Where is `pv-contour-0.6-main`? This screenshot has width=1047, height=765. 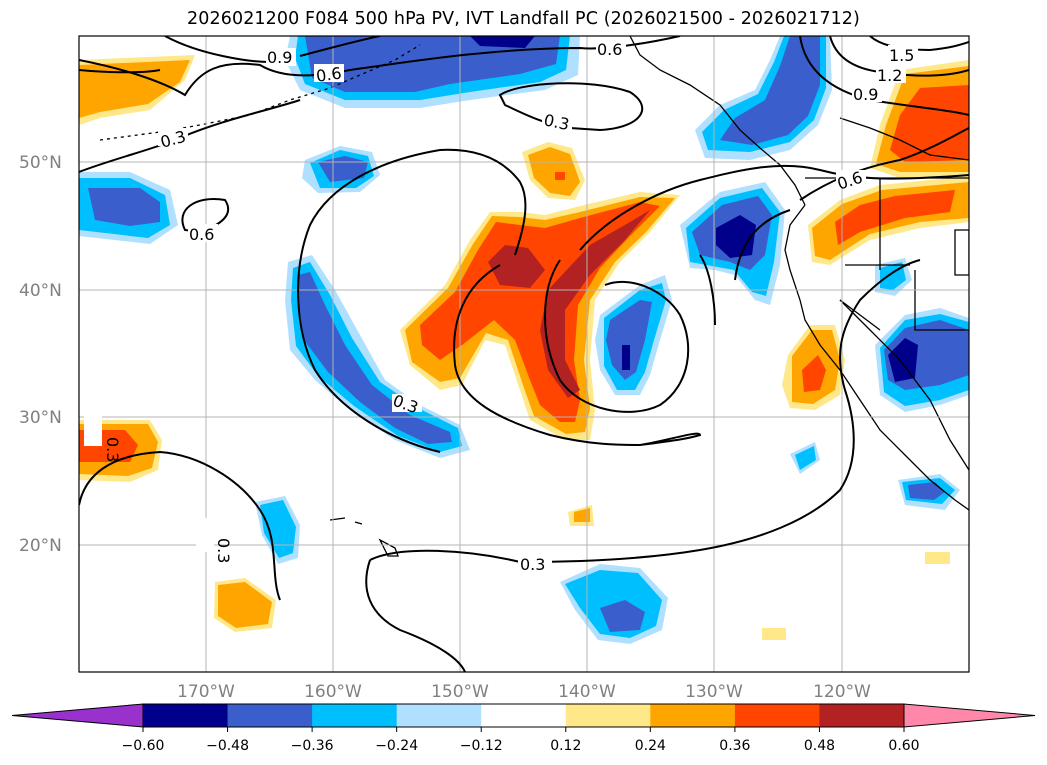
pv-contour-0.6-main is located at coordinates (774, 207).